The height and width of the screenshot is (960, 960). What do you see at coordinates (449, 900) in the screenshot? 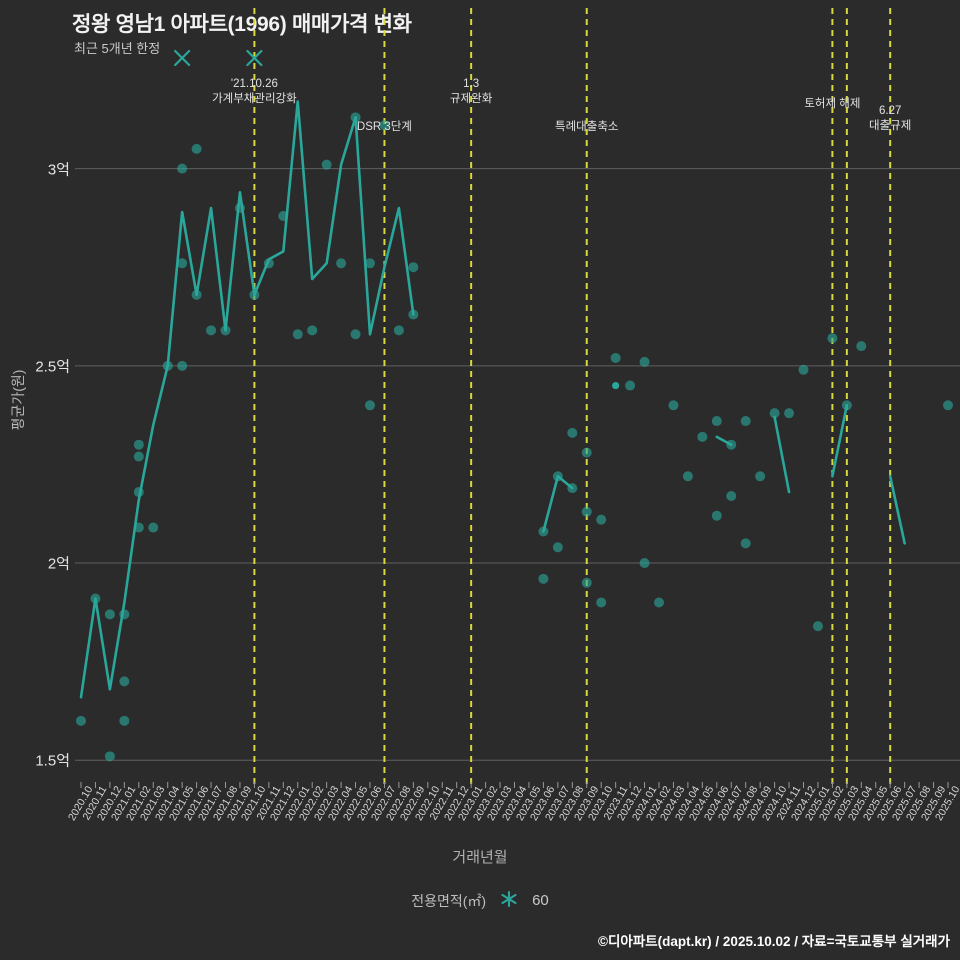
I see `legend-title: 전용면적(㎡)` at bounding box center [449, 900].